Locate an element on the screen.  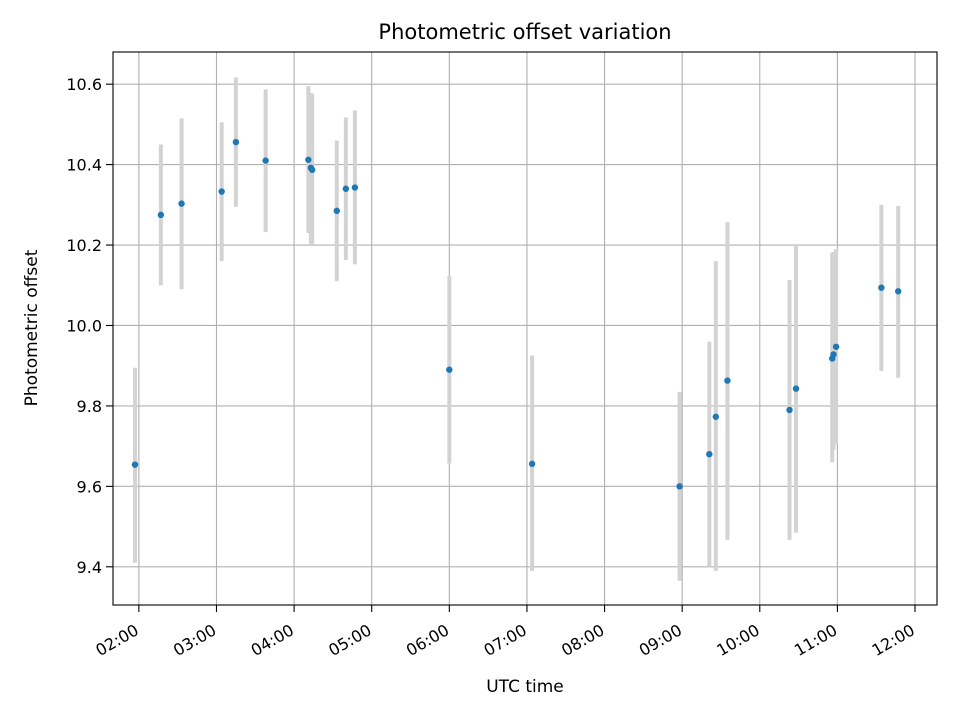
x-tick-label: 12:00 is located at coordinates (893, 640).